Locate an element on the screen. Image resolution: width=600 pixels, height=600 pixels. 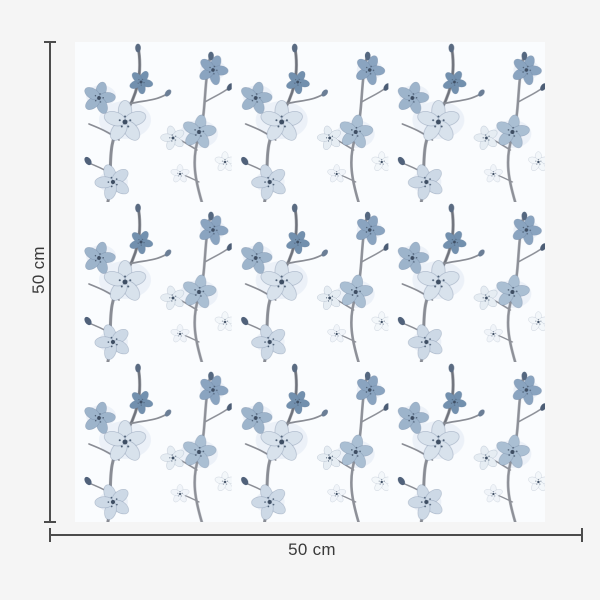
height-dimension-label: 50 cm is located at coordinates (38, 270).